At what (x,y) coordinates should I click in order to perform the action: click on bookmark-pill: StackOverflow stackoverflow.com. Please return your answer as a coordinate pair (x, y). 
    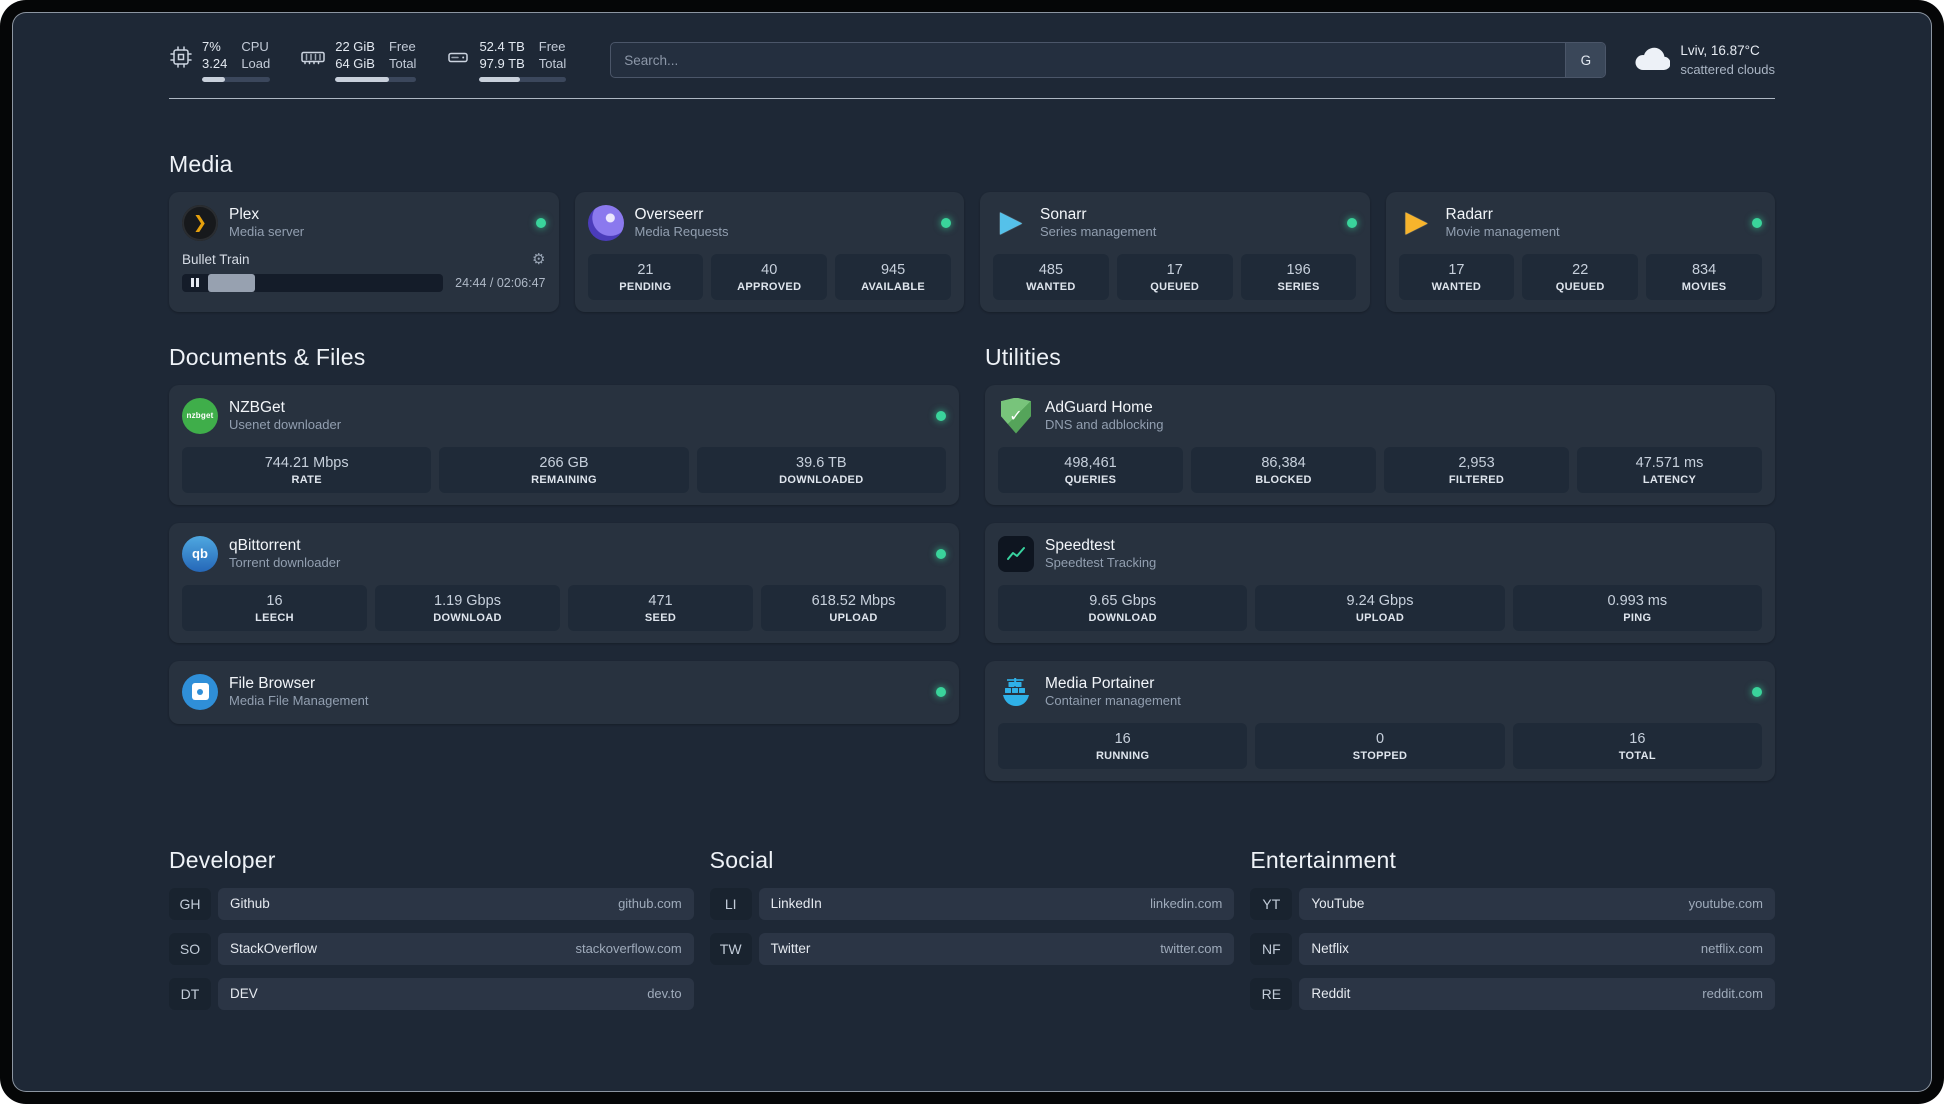
    Looking at the image, I should click on (456, 948).